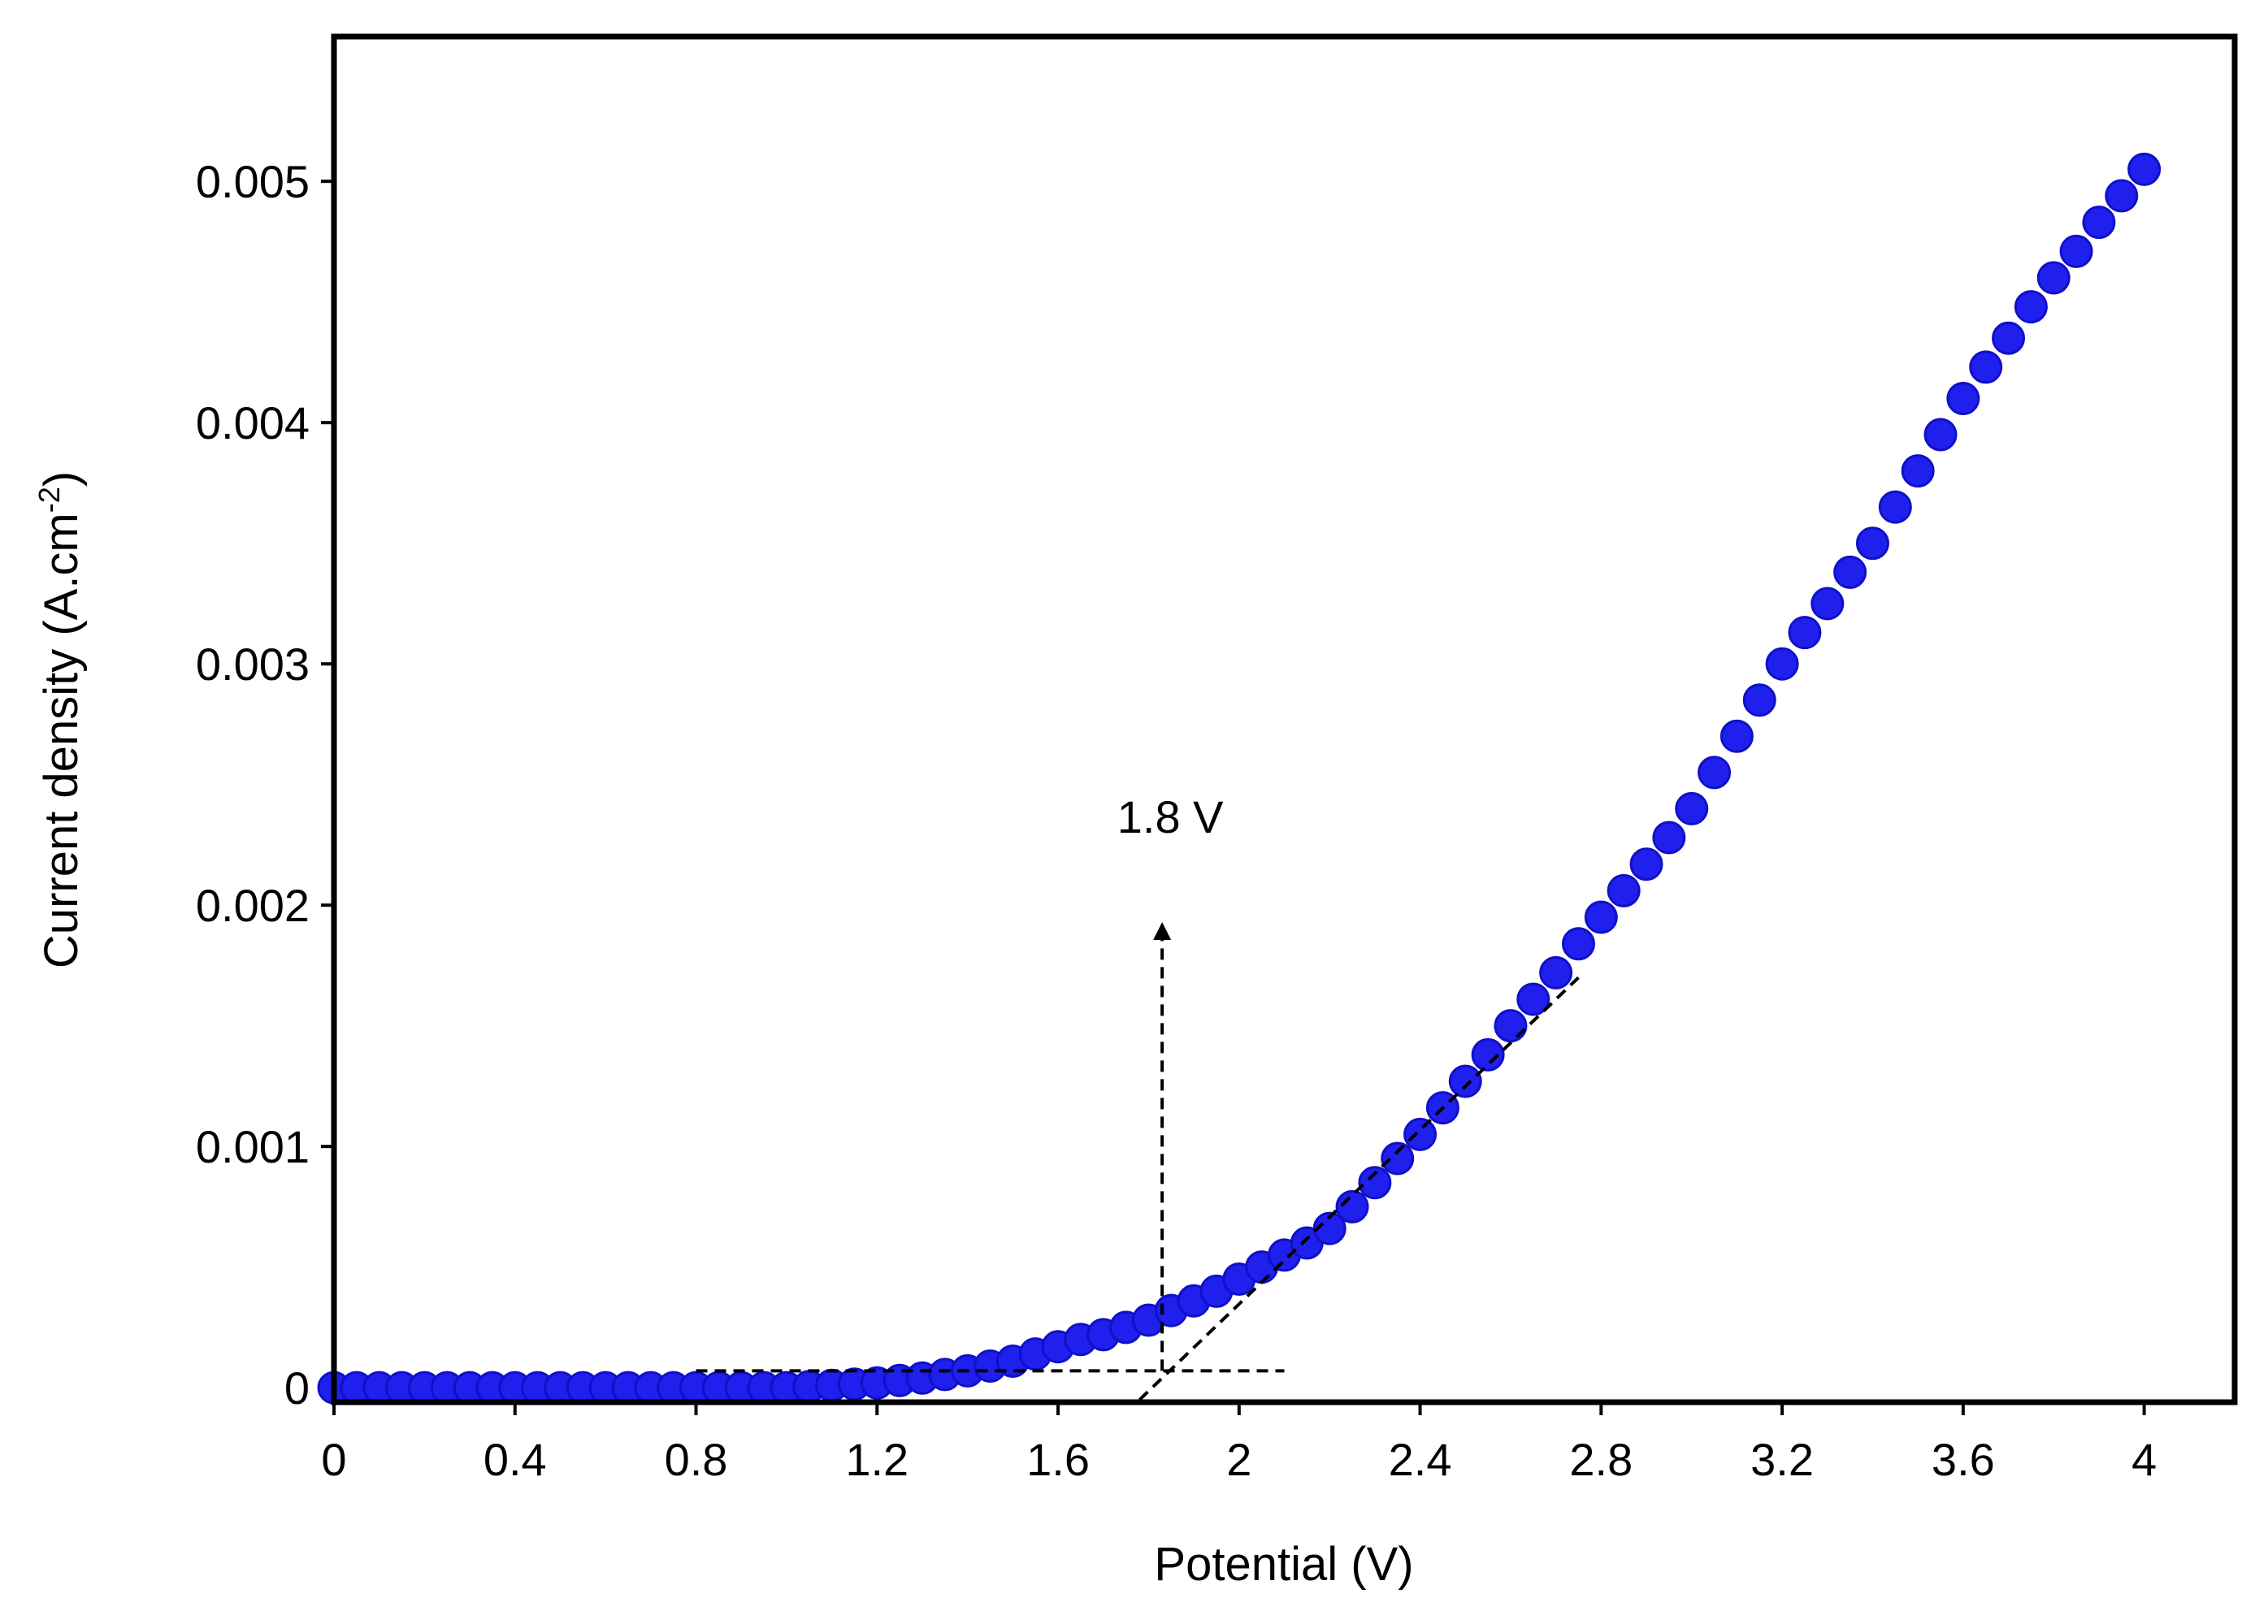 The image size is (2268, 1624). Describe the element at coordinates (1782, 1459) in the screenshot. I see `x-tick-label: 3.2` at that location.